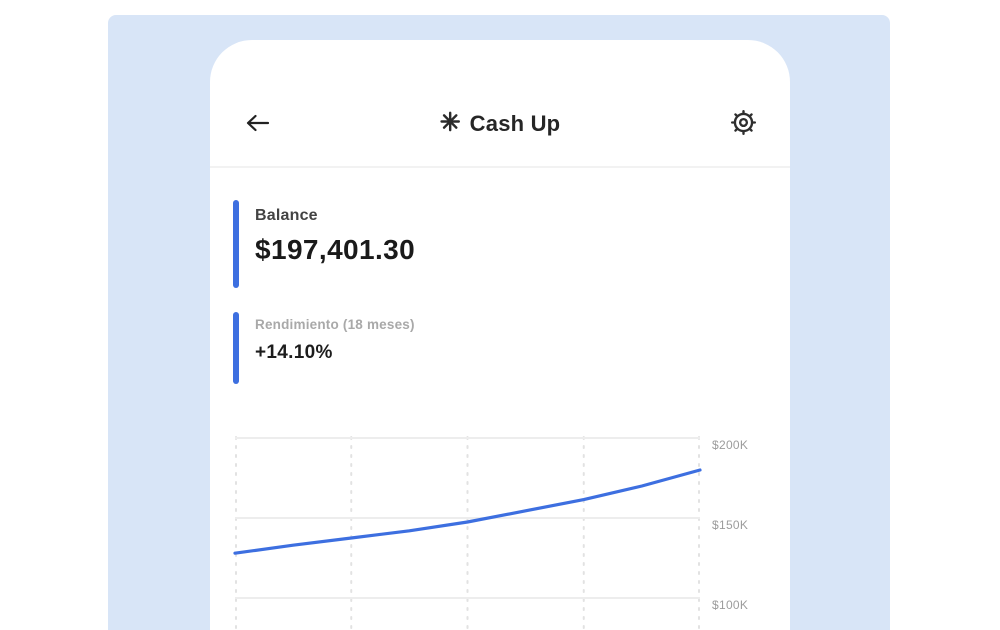  I want to click on gear-icon, so click(743, 124).